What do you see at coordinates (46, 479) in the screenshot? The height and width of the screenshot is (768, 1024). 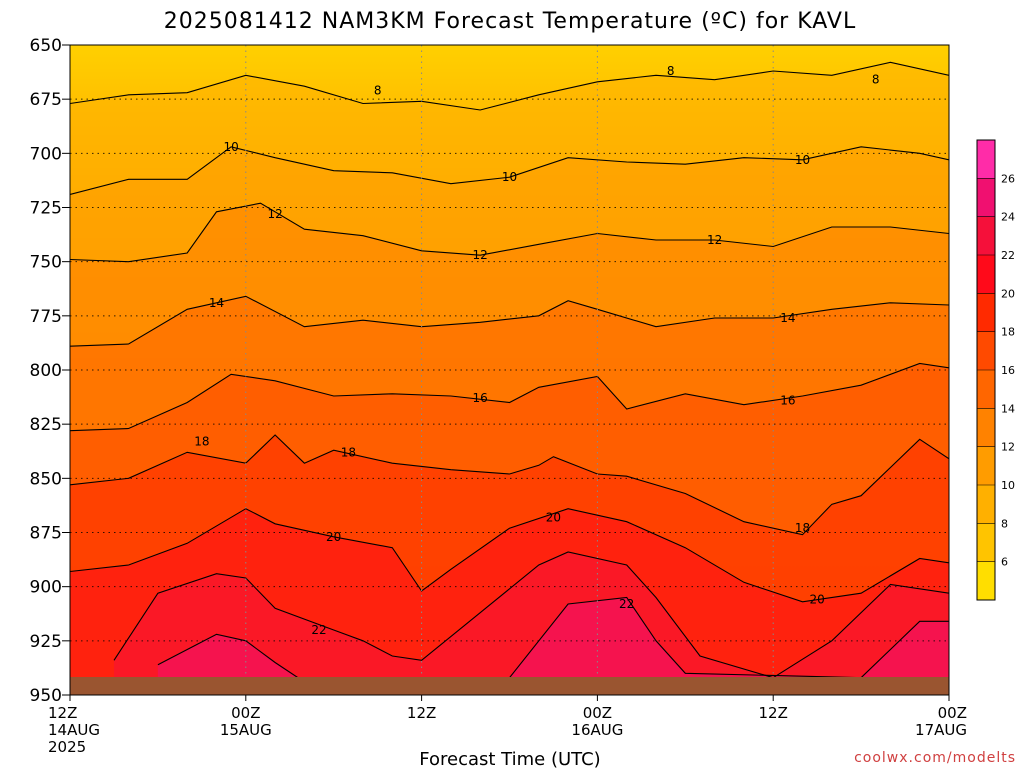 I see `y-tick-label: 850` at bounding box center [46, 479].